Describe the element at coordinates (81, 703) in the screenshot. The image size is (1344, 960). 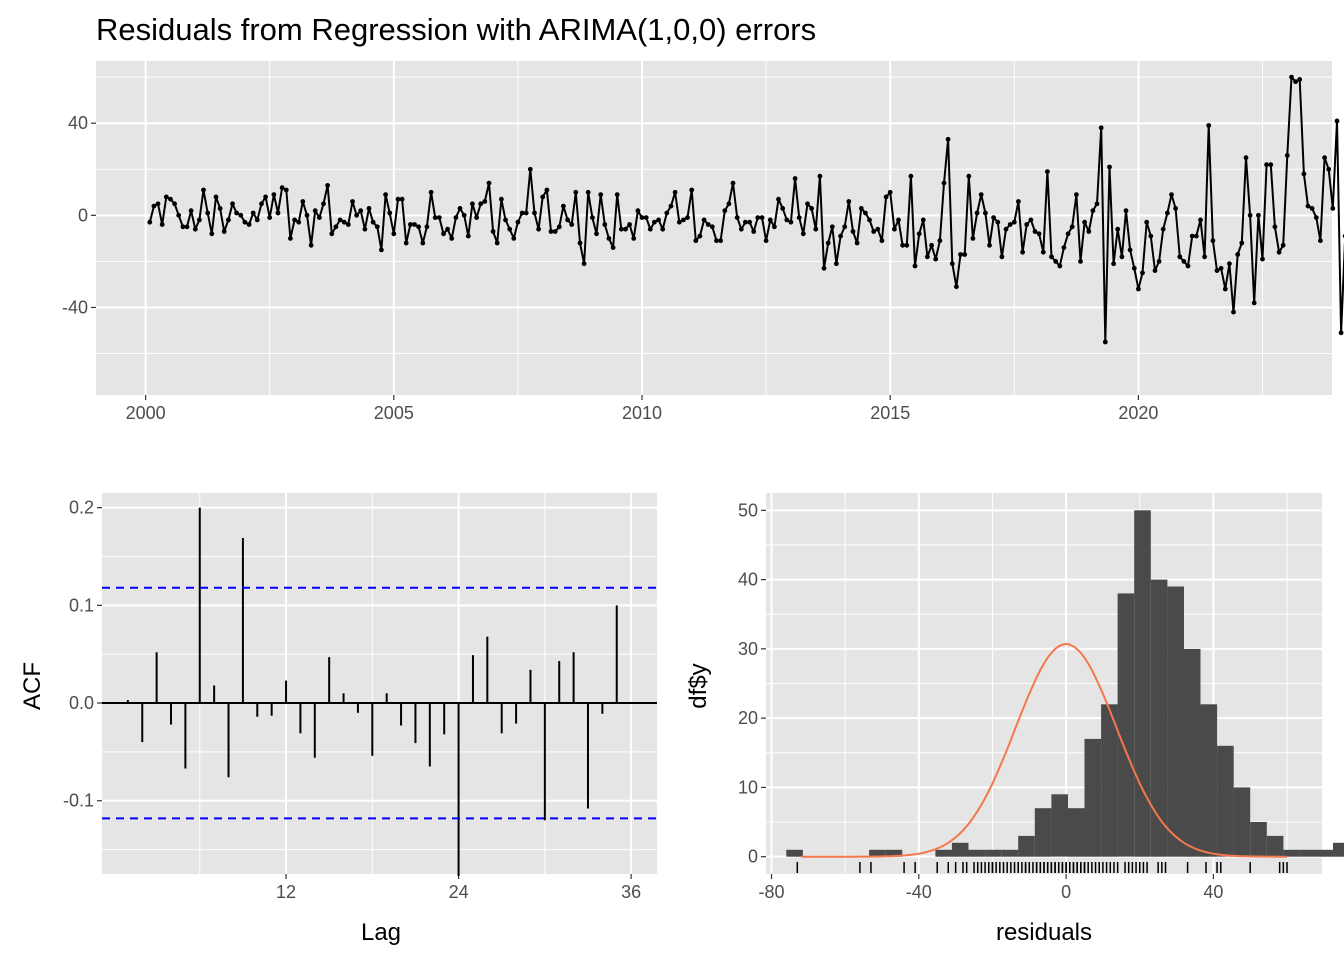
I see `acf-y-tick-label: 0.0` at that location.